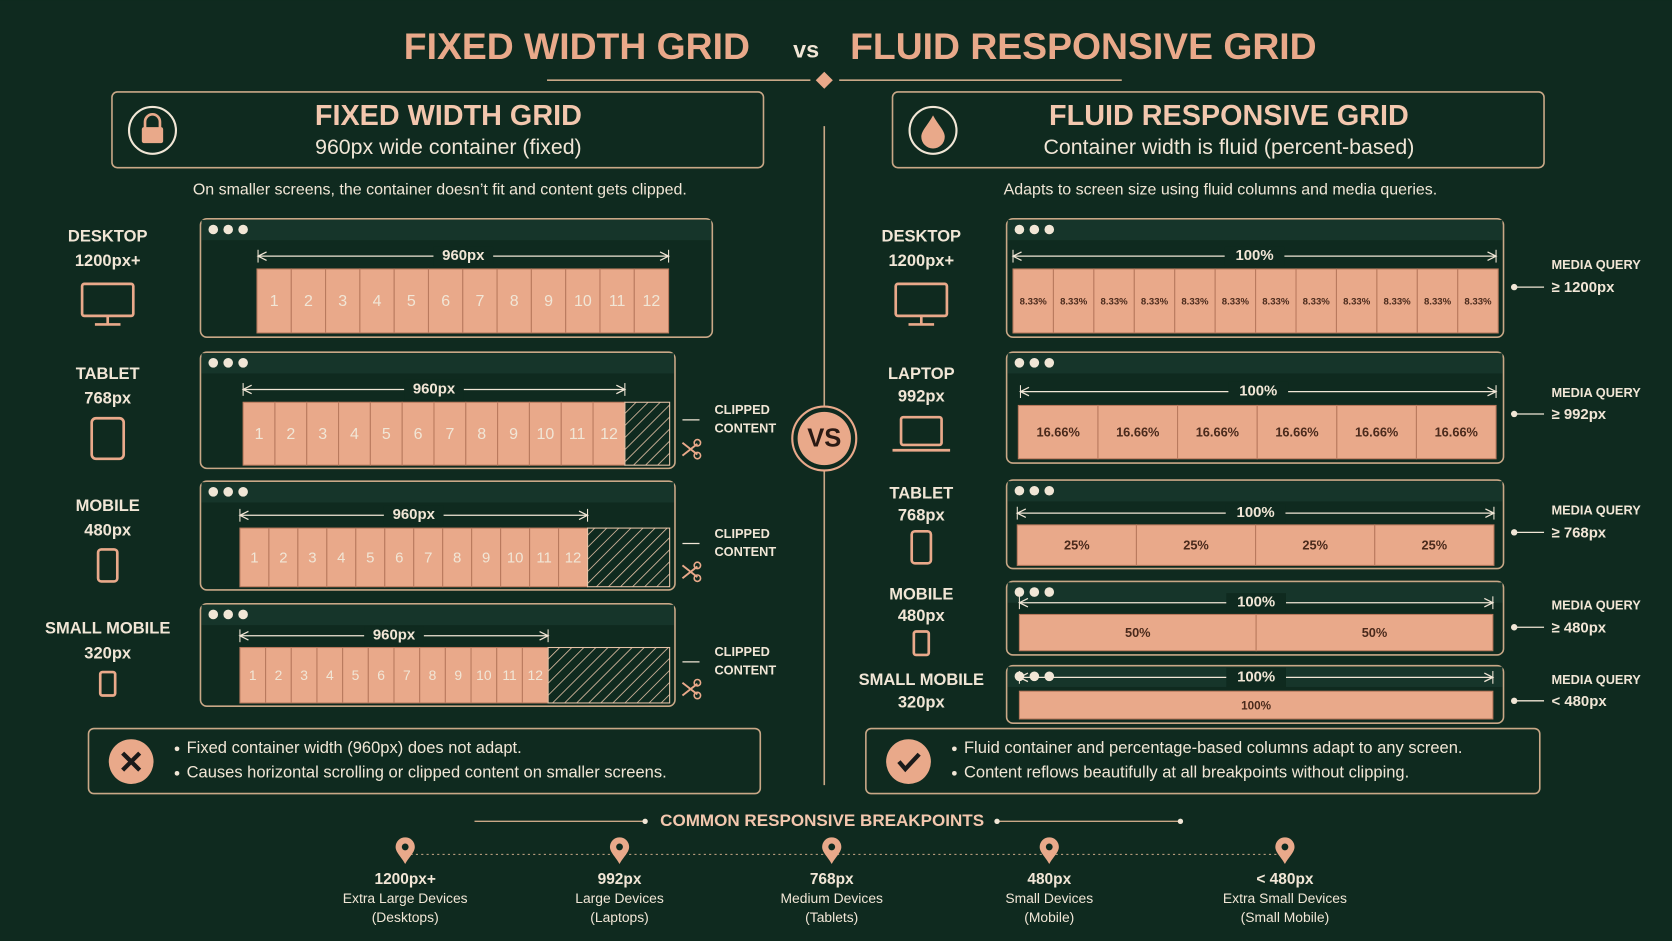 The image size is (1672, 941). Describe the element at coordinates (448, 147) in the screenshot. I see `header-subheading: 960px wide container (fixed)` at that location.